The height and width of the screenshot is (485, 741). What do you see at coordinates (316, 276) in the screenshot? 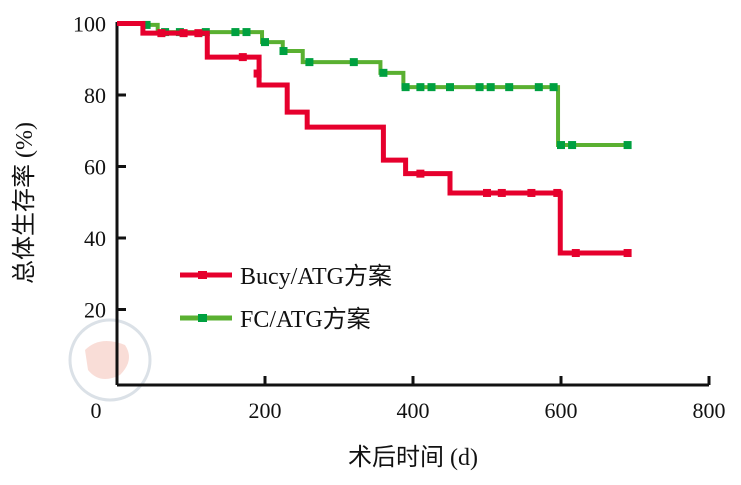
I see `legend-label: Bucy/ATG方案` at bounding box center [316, 276].